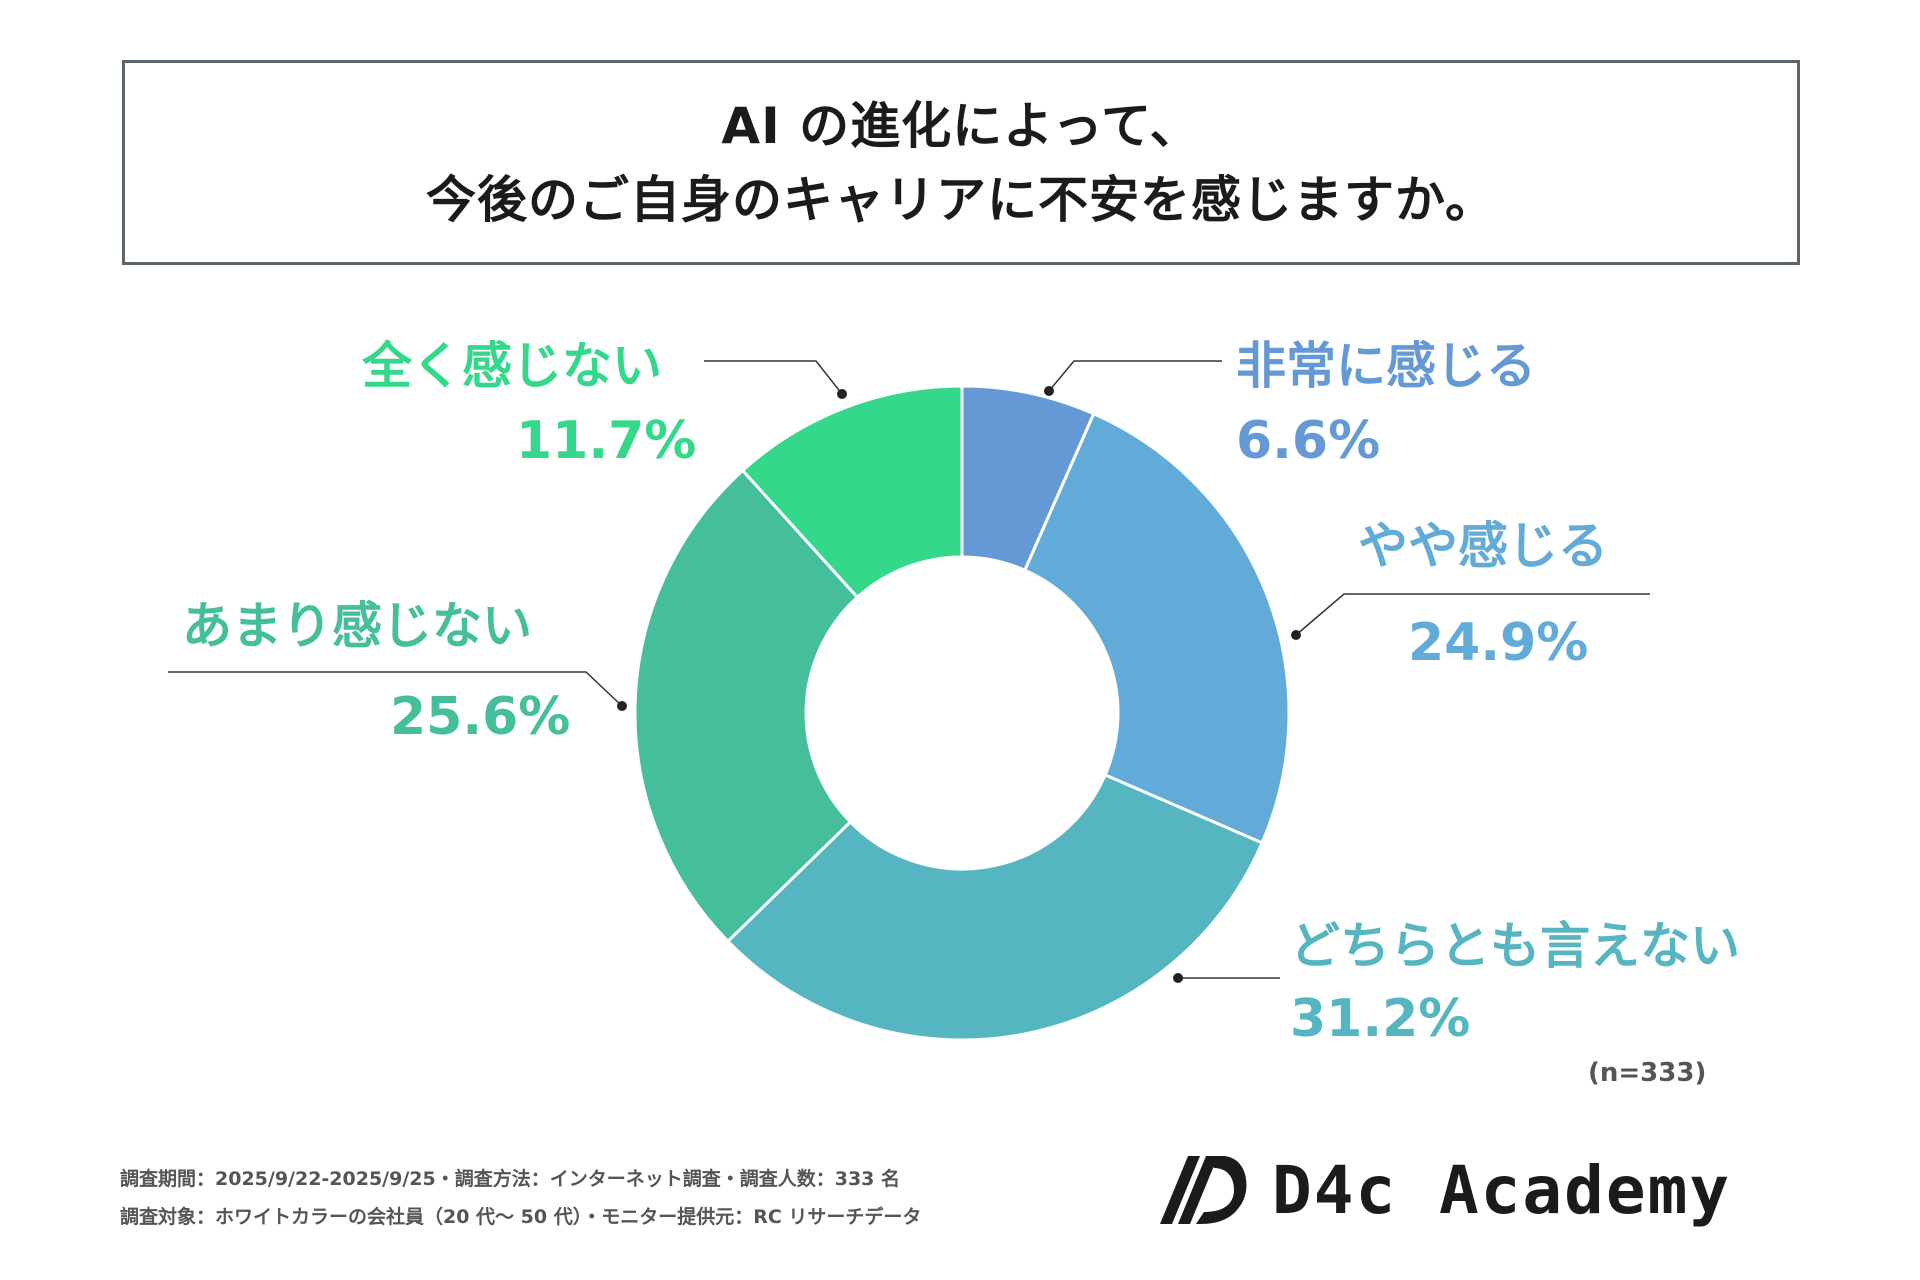 Image resolution: width=1920 pixels, height=1280 pixels. I want to click on label-not-much: あまり感じない, so click(357, 626).